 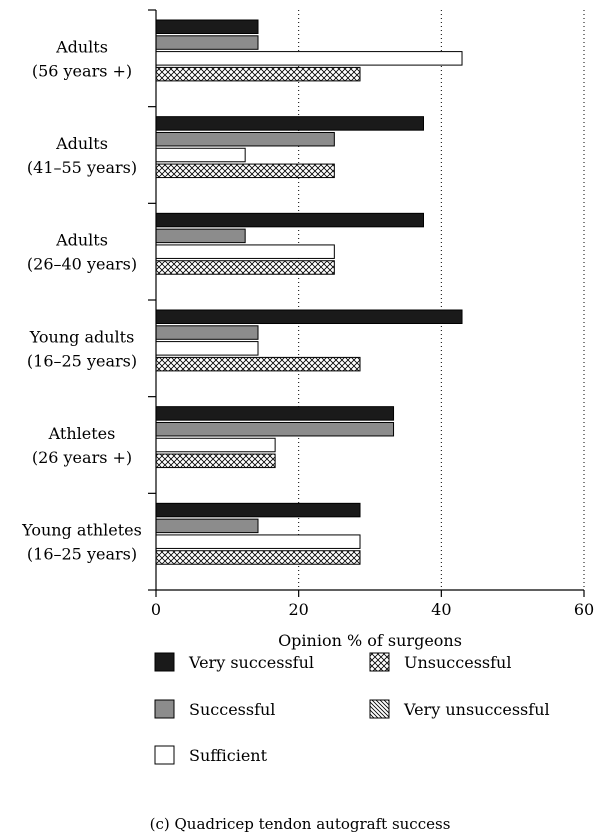 I want to click on x-tick-label-40: 40, so click(x=441, y=609).